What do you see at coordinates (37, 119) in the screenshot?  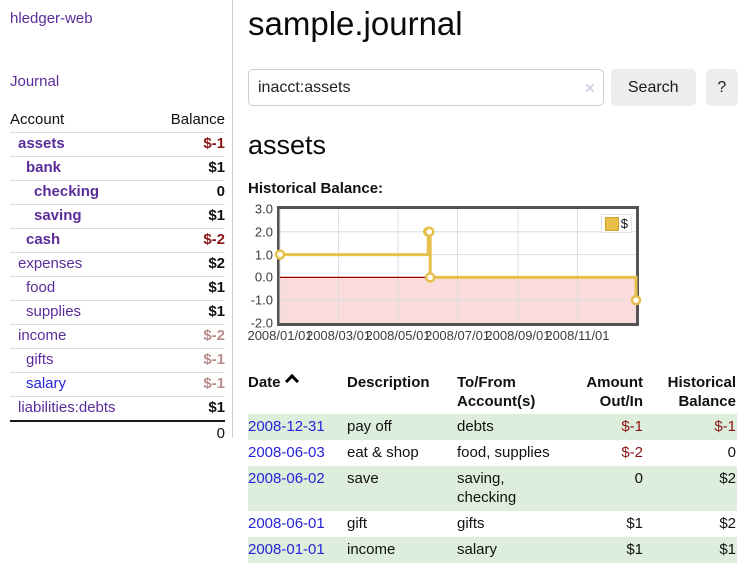 I see `accounts-header-account: Account` at bounding box center [37, 119].